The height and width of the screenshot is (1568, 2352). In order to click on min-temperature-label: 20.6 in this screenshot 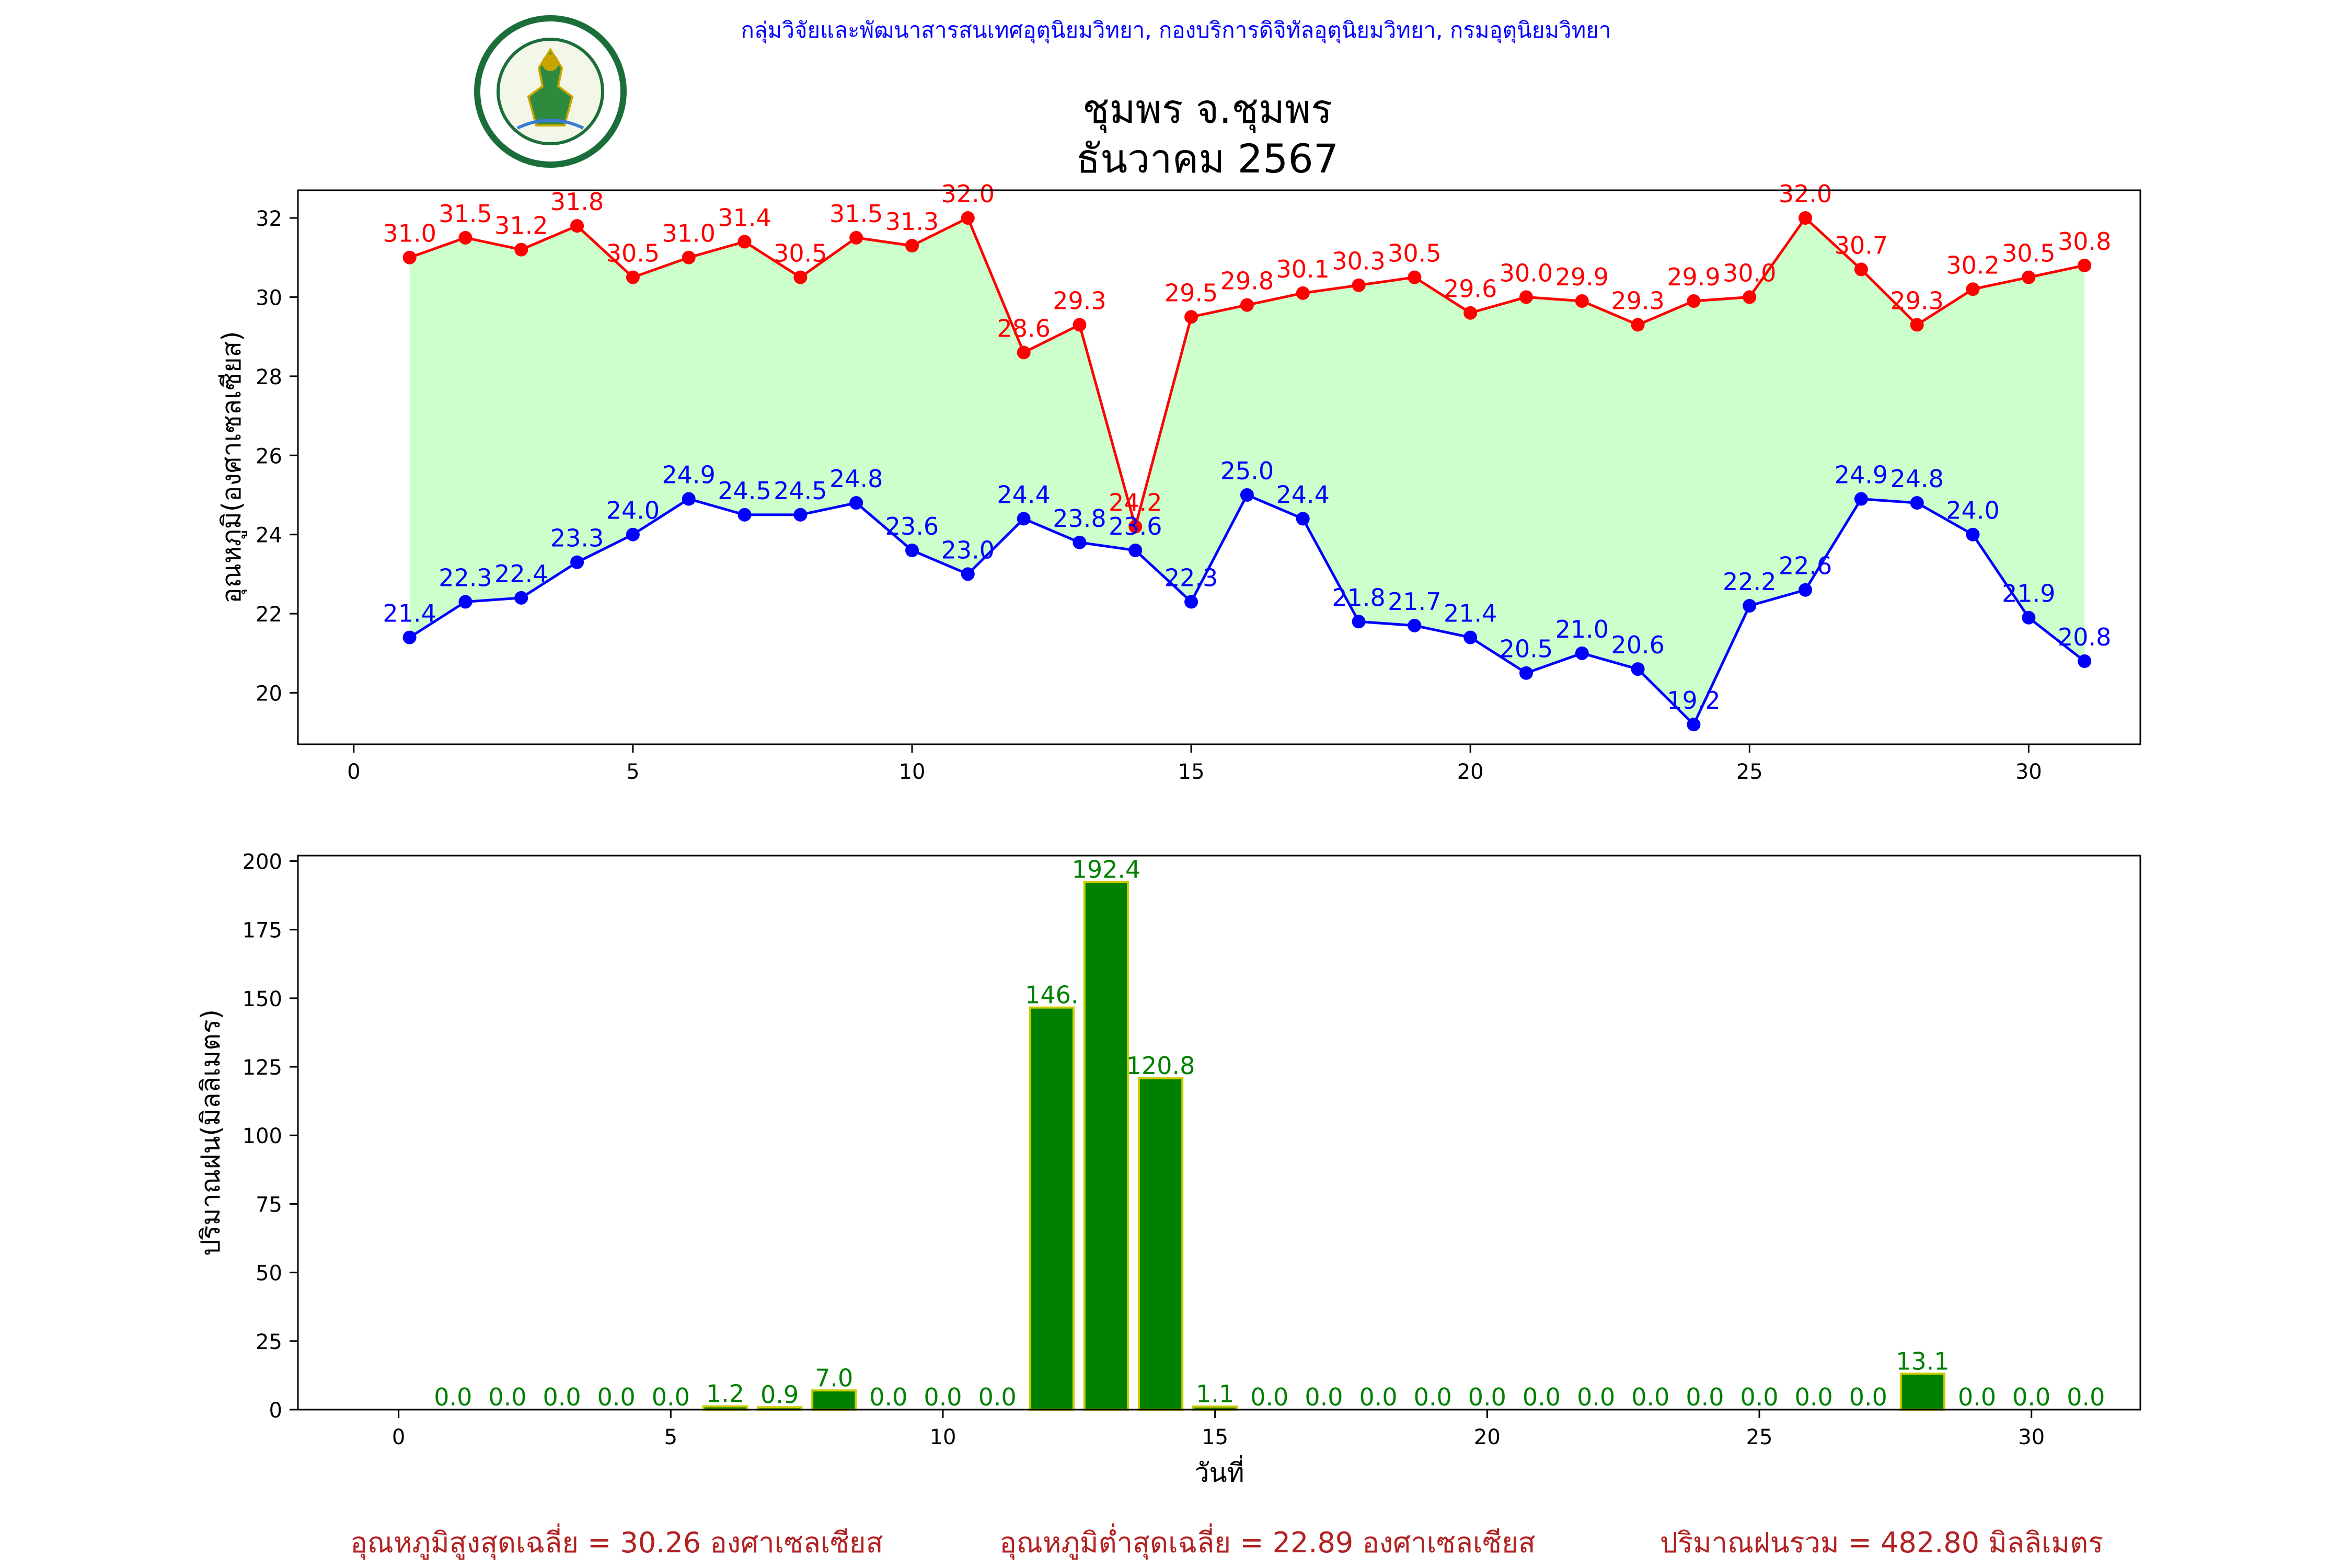, I will do `click(1637, 645)`.